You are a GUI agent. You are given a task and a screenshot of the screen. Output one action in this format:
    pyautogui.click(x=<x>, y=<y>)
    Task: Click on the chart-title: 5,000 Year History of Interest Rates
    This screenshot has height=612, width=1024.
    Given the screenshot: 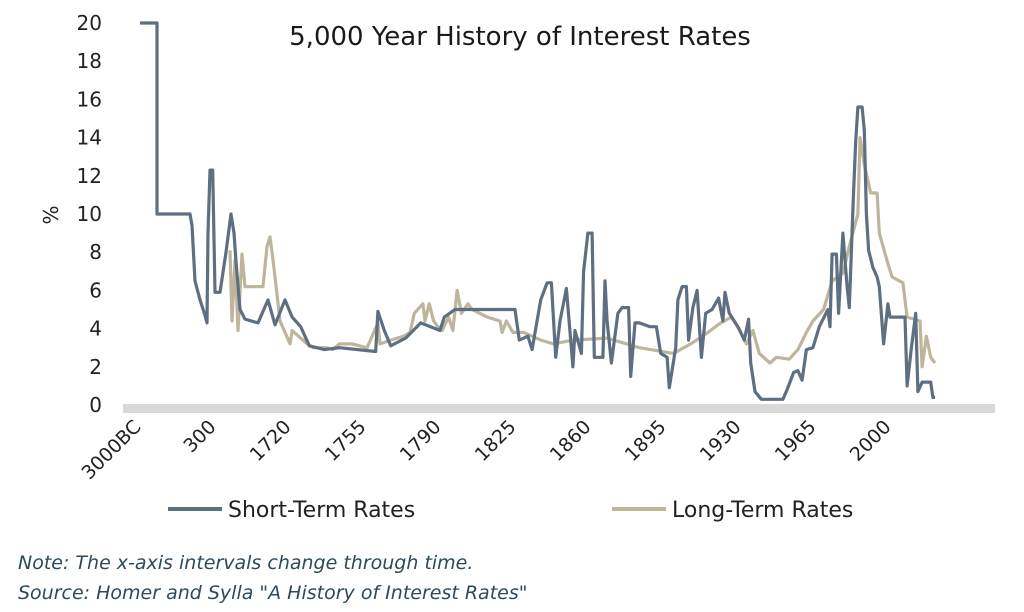 What is the action you would take?
    pyautogui.click(x=520, y=37)
    